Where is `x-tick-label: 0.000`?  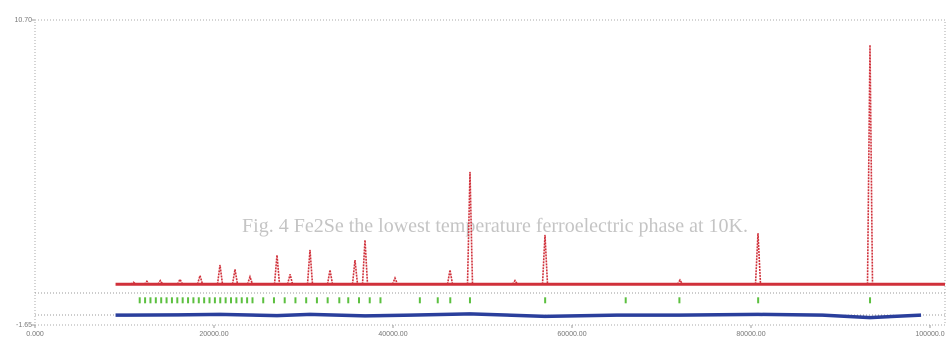
x-tick-label: 0.000 is located at coordinates (35, 334).